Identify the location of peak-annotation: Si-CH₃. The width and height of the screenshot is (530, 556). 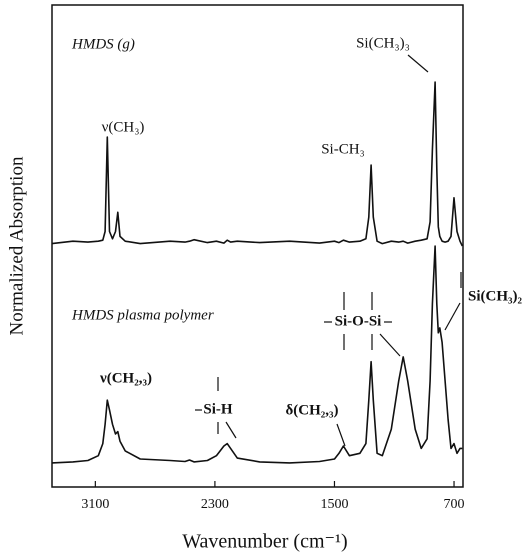
(343, 149).